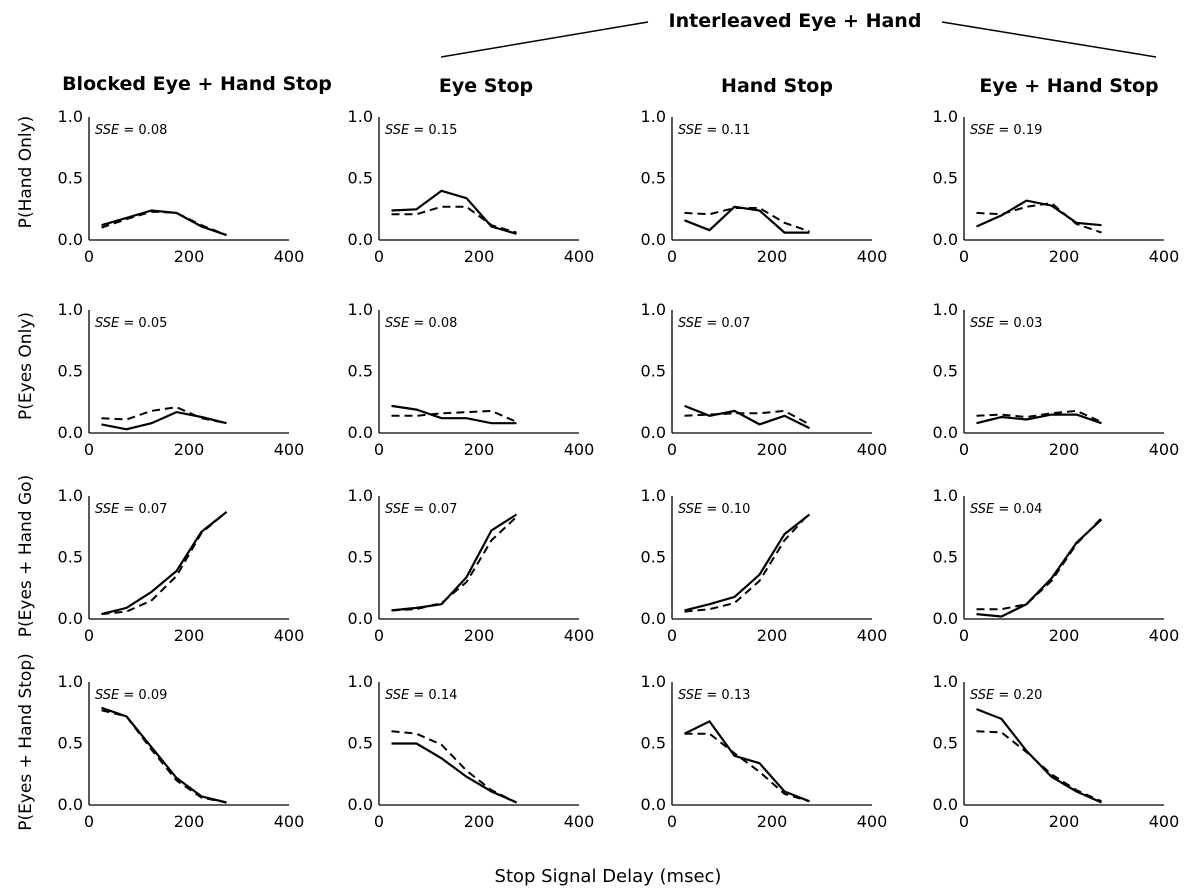  What do you see at coordinates (421, 323) in the screenshot?
I see `sse-annotation: SSE = 0.08` at bounding box center [421, 323].